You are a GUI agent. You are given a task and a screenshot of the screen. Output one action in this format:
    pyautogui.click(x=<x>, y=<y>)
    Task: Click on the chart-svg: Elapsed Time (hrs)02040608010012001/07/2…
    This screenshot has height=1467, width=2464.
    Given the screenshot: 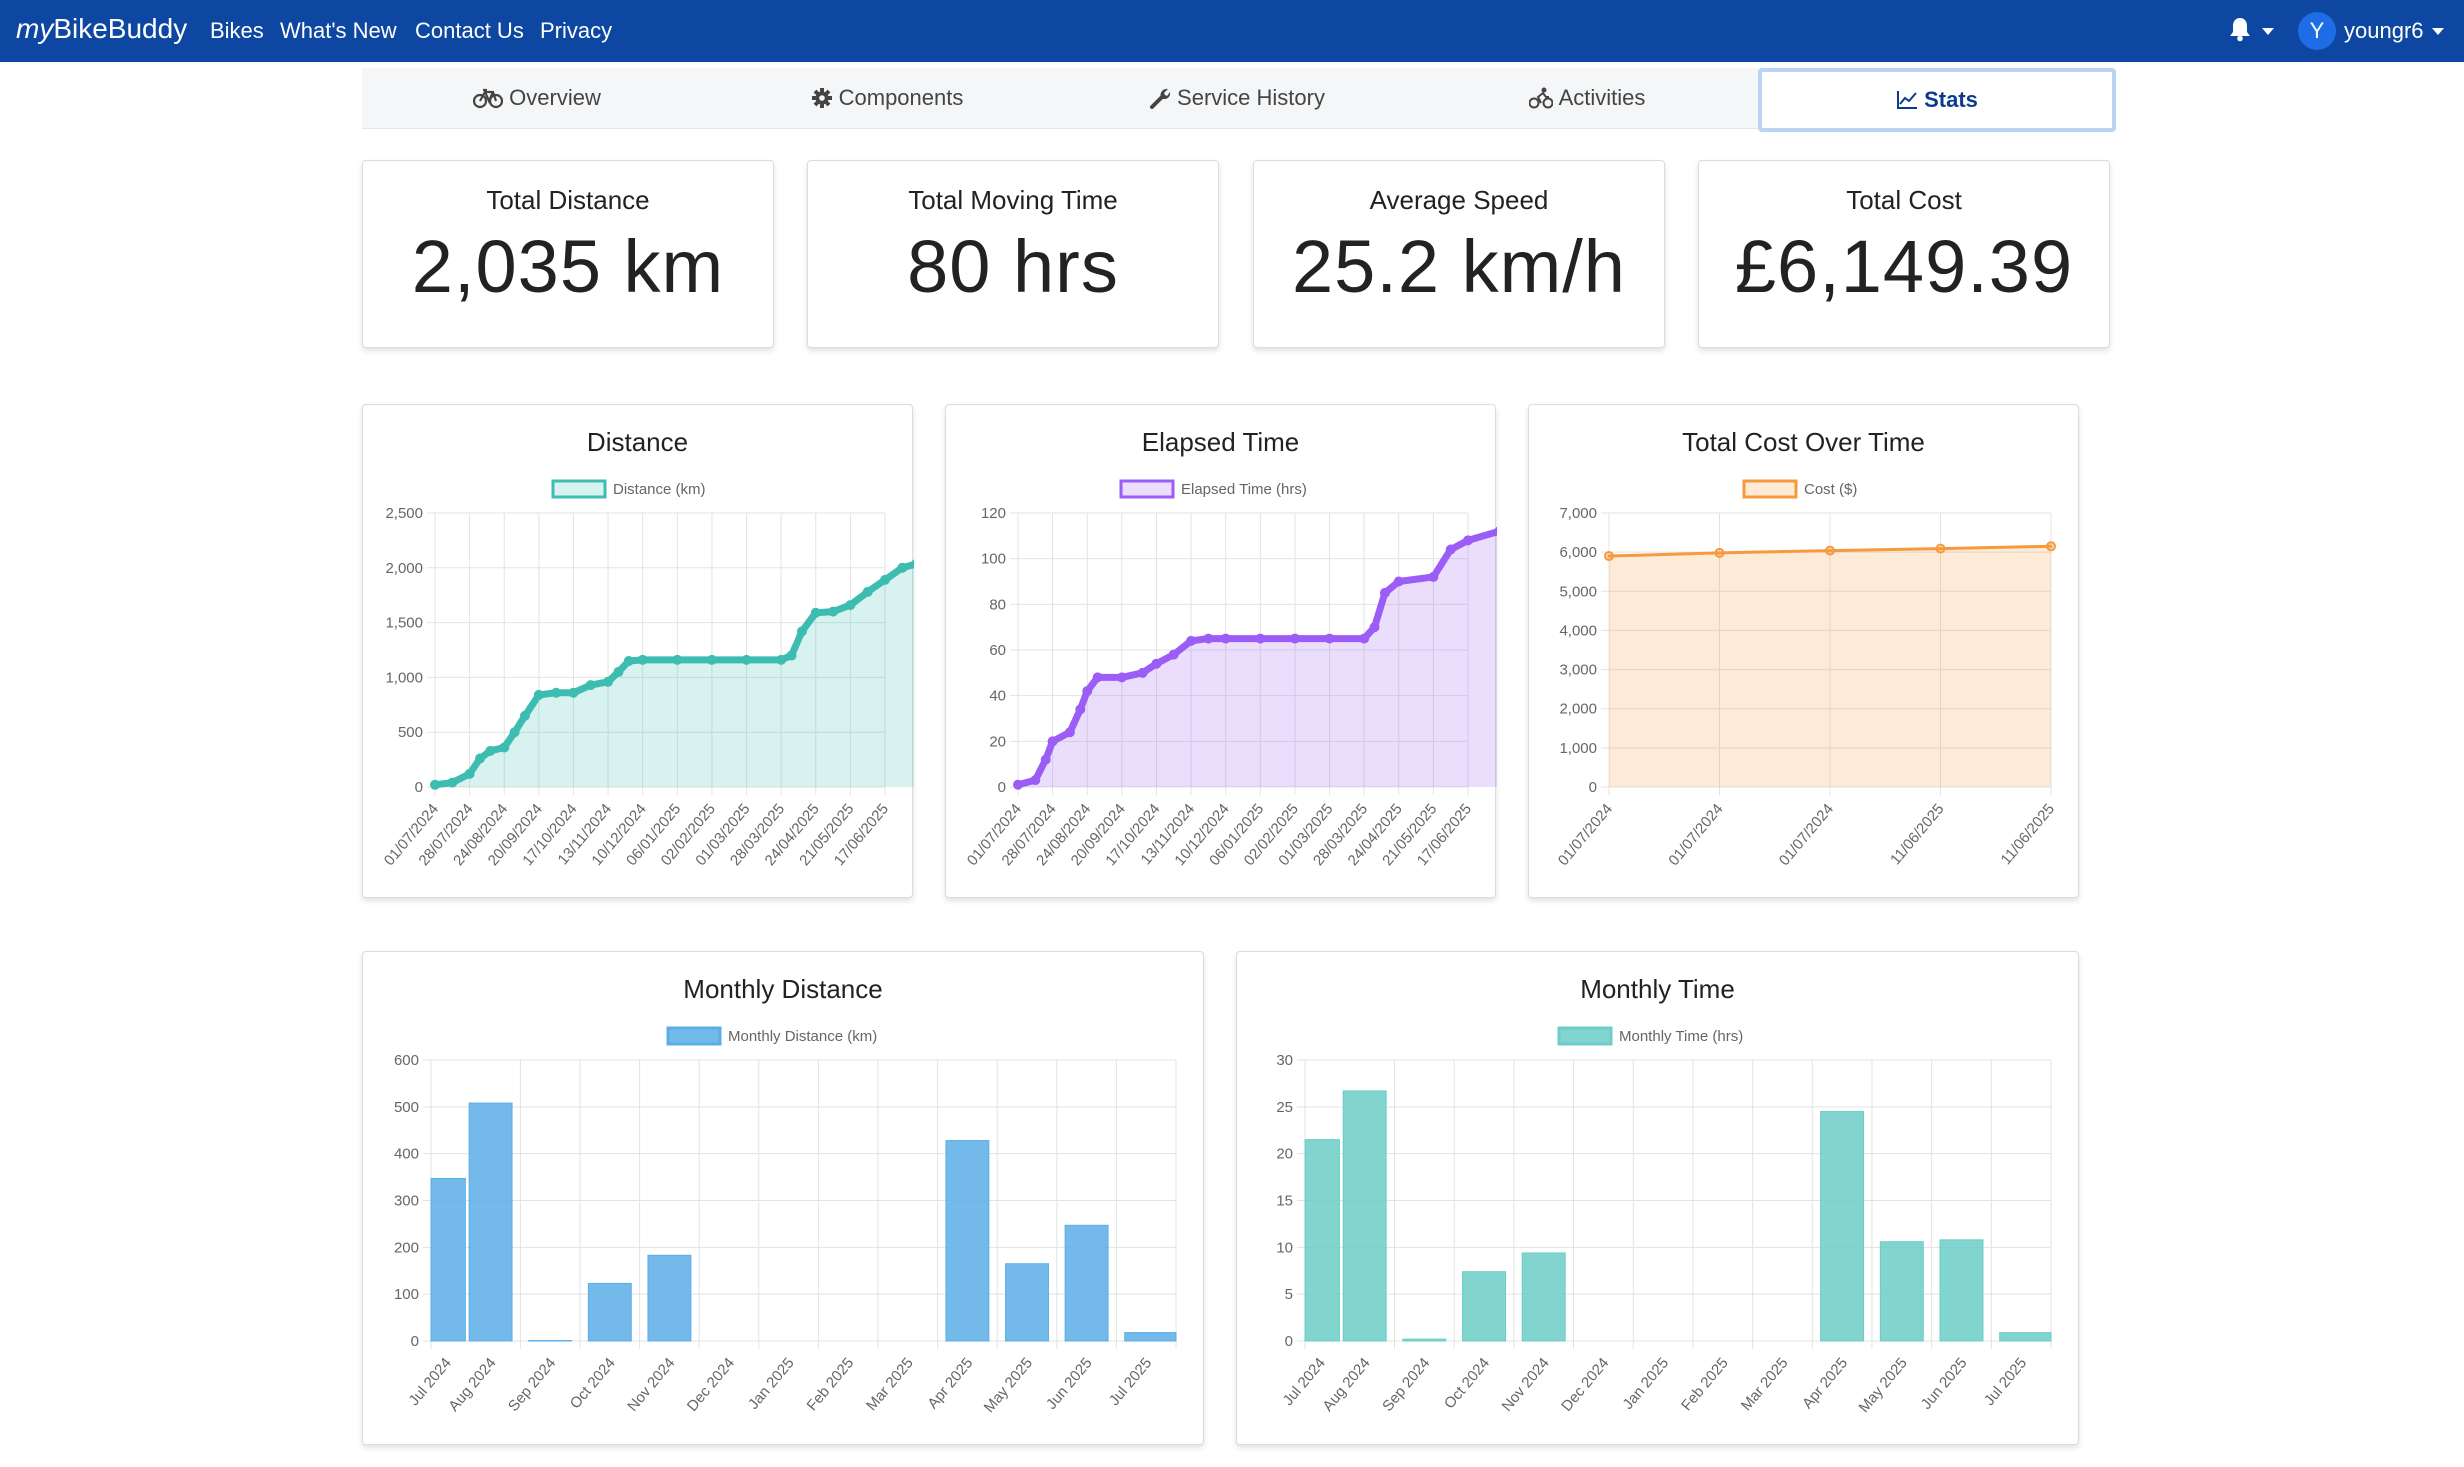 What is the action you would take?
    pyautogui.click(x=1230, y=674)
    